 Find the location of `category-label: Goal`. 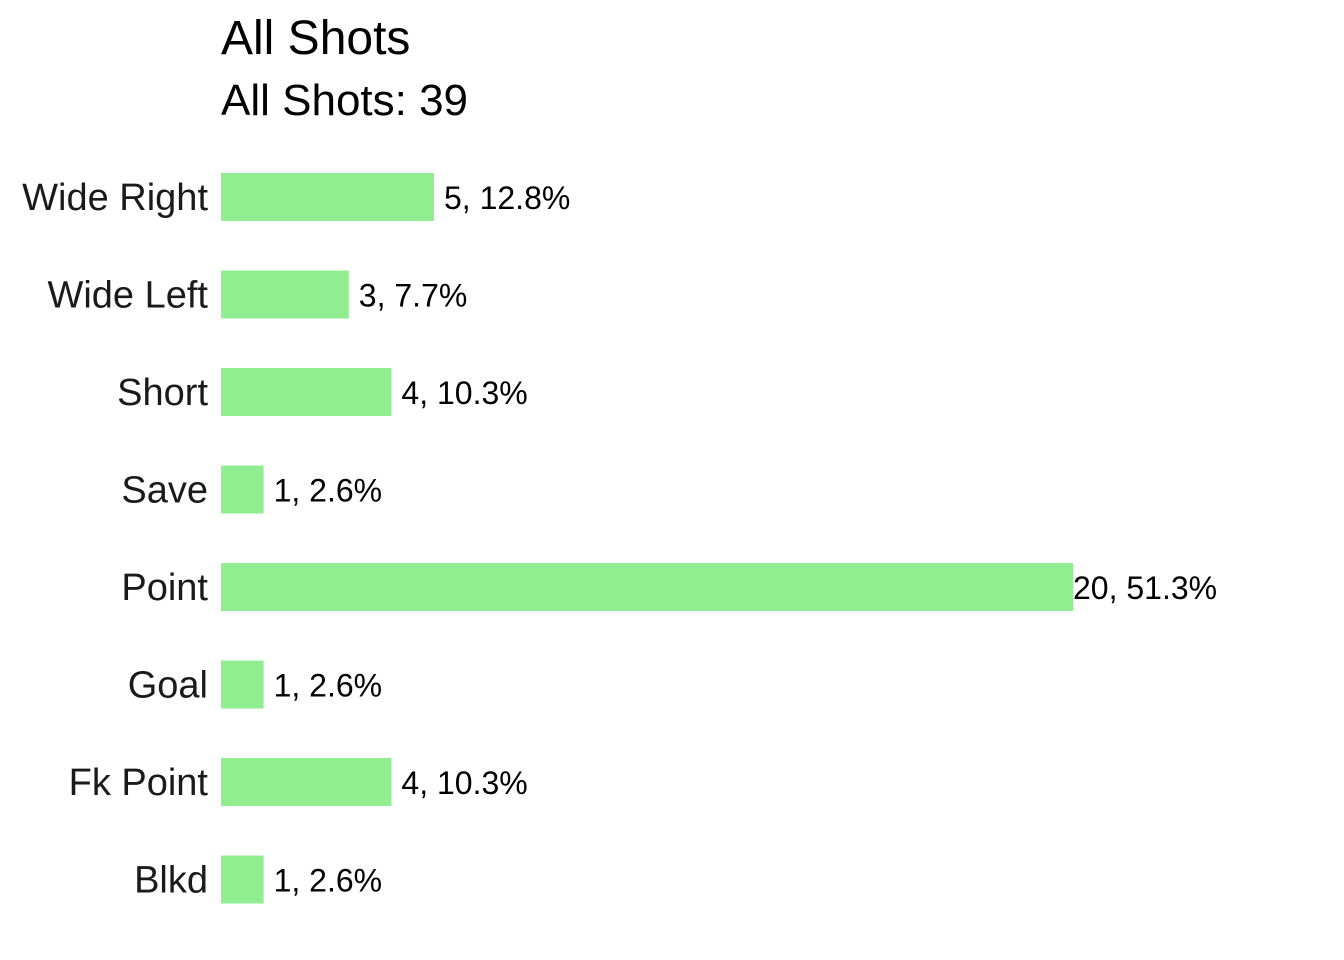

category-label: Goal is located at coordinates (168, 686).